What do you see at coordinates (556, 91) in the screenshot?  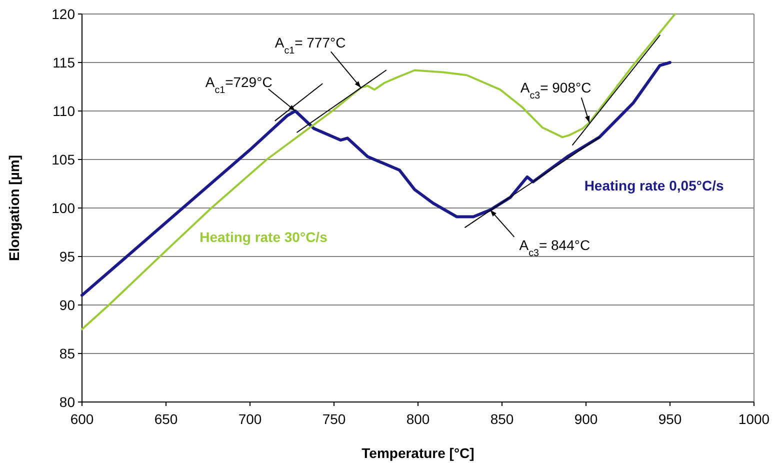 I see `annotation: A$_{c3}$= 908°C` at bounding box center [556, 91].